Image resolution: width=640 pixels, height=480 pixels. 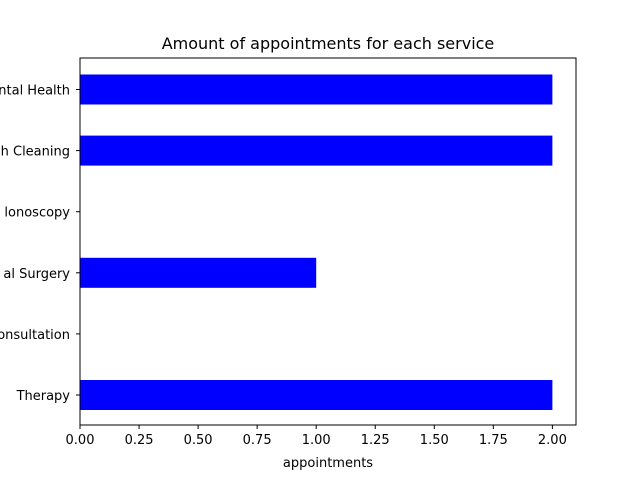 What do you see at coordinates (257, 440) in the screenshot?
I see `x-tick-label: 0.75` at bounding box center [257, 440].